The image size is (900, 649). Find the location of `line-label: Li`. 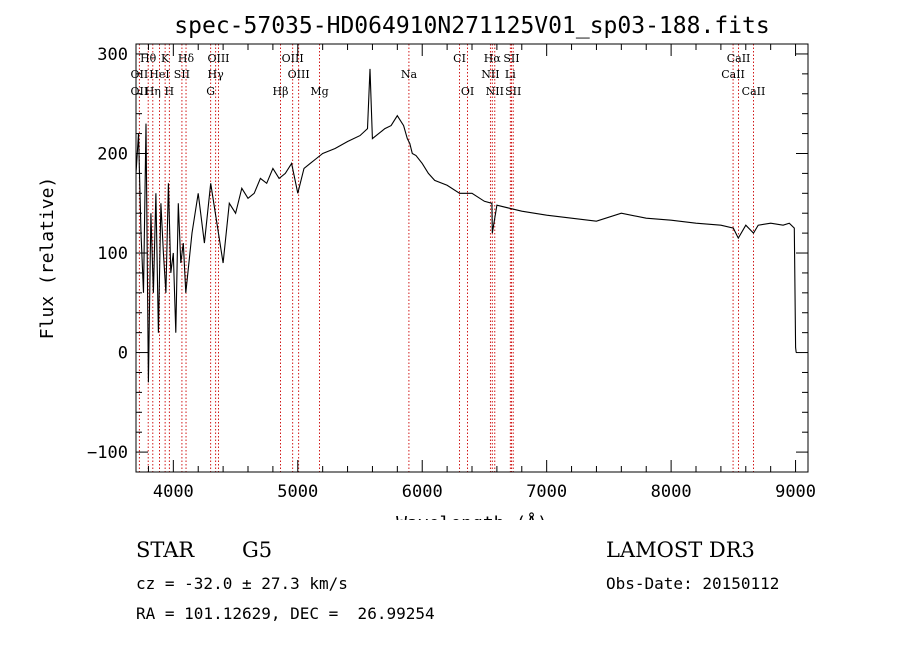

line-label: Li is located at coordinates (510, 74).